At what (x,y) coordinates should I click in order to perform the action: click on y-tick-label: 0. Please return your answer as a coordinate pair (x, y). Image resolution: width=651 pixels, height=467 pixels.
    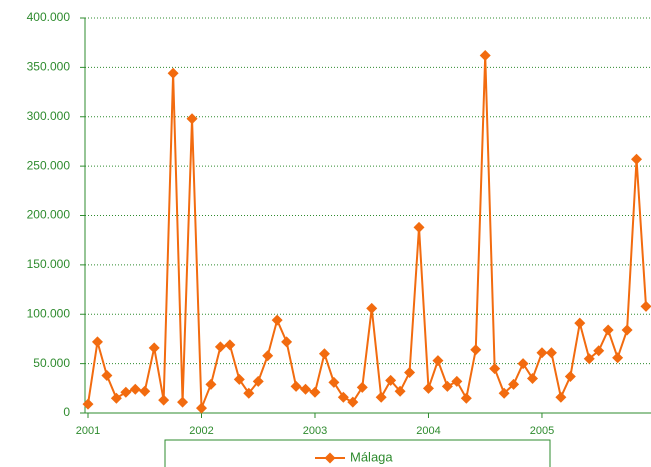
    Looking at the image, I should click on (66, 412).